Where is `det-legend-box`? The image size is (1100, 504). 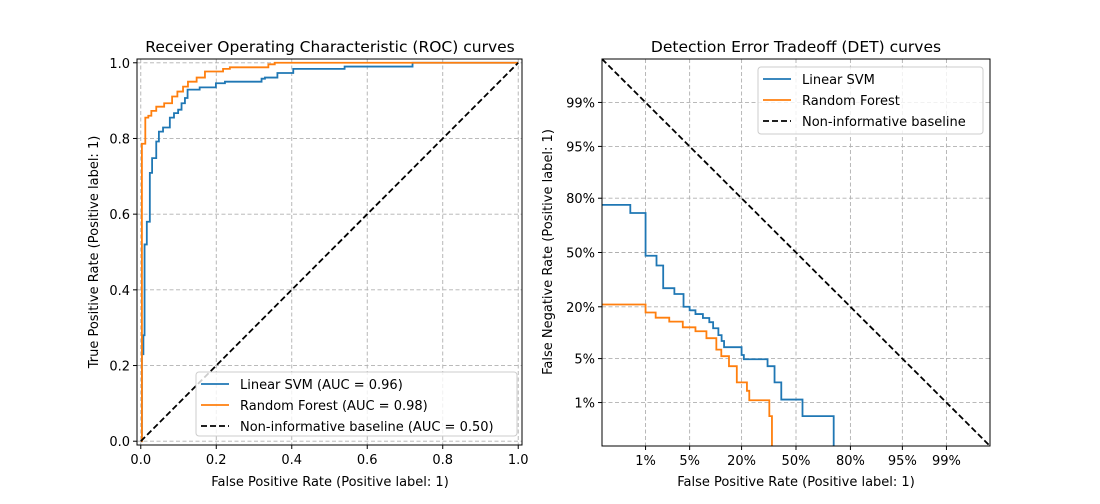
det-legend-box is located at coordinates (870, 100).